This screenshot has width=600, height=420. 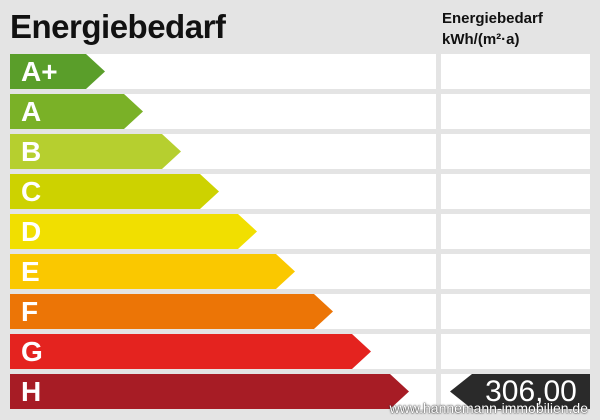 What do you see at coordinates (31, 191) in the screenshot?
I see `class-label: C` at bounding box center [31, 191].